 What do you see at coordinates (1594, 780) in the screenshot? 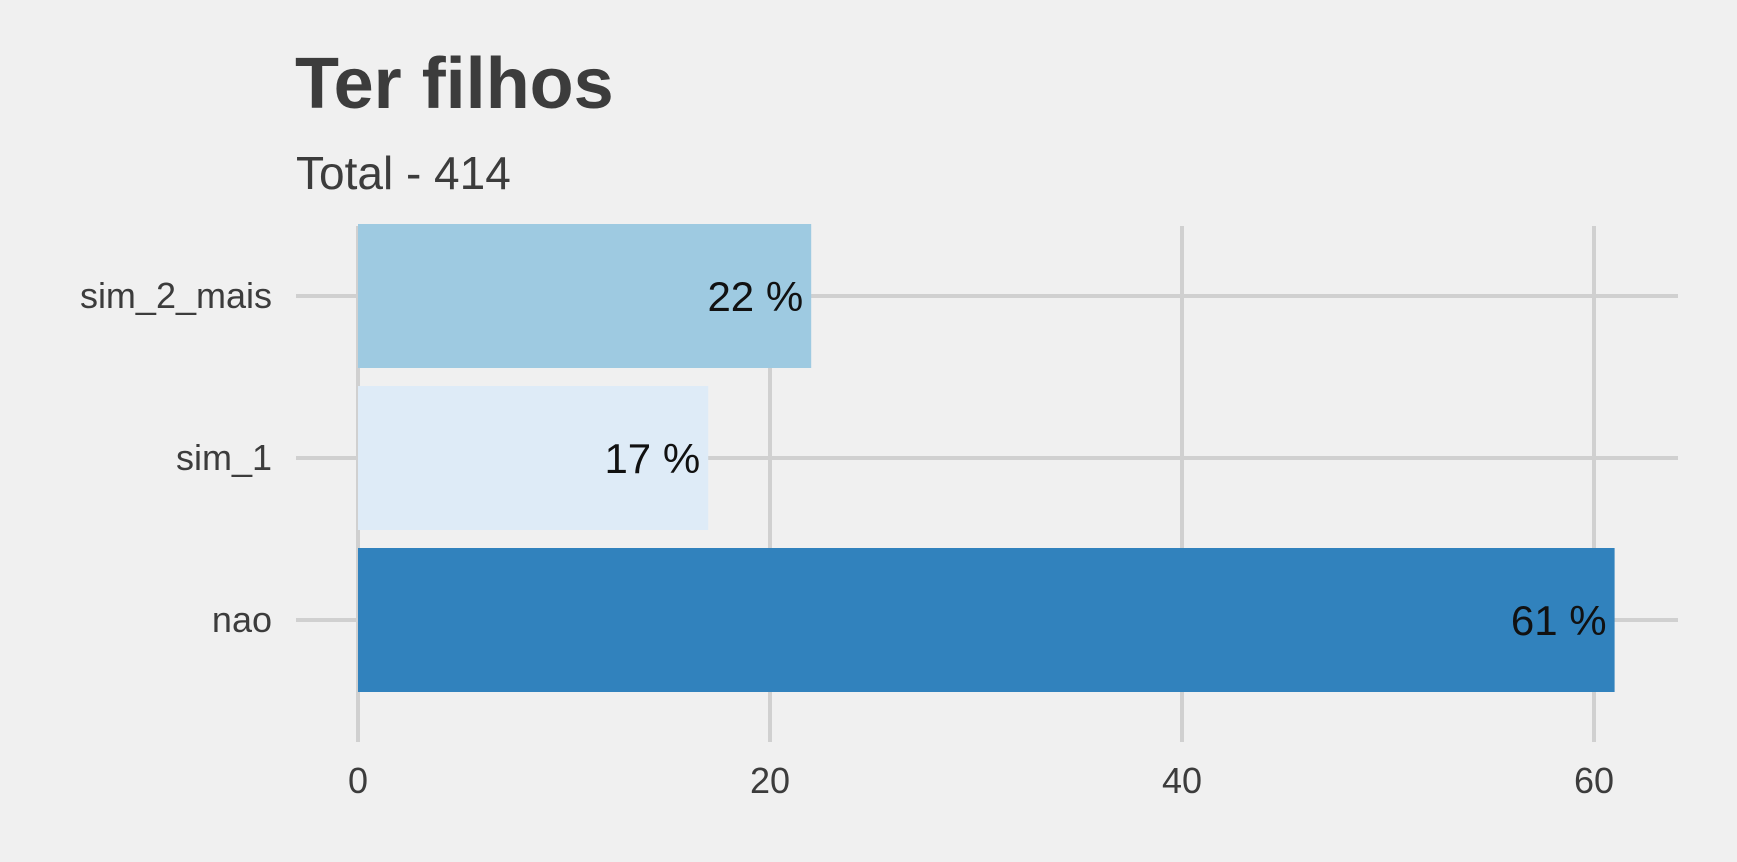
I see `x-tick-label: 60` at bounding box center [1594, 780].